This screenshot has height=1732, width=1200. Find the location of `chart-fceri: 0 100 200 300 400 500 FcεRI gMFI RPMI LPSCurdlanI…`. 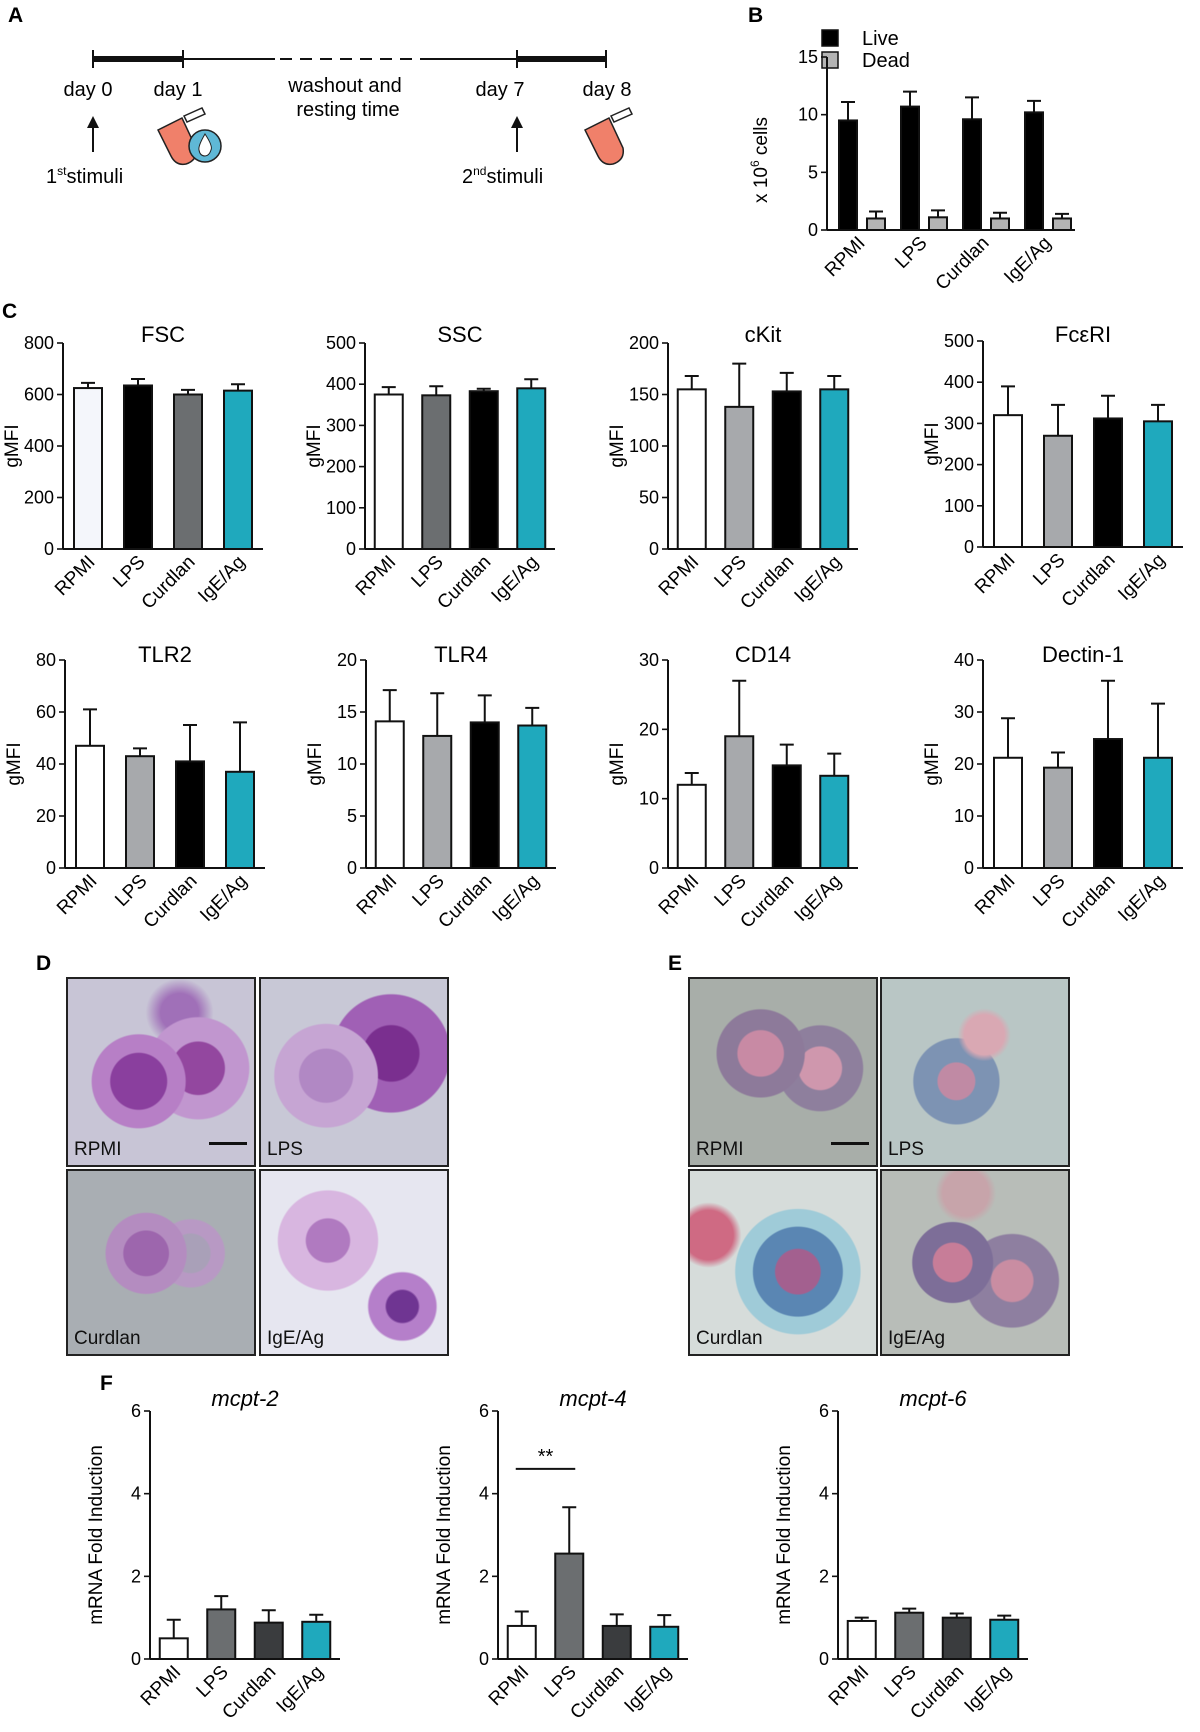

chart-fceri: 0 100 200 300 400 500 FcεRI gMFI RPMI LPSCurdlanI… is located at coordinates (1052, 467).